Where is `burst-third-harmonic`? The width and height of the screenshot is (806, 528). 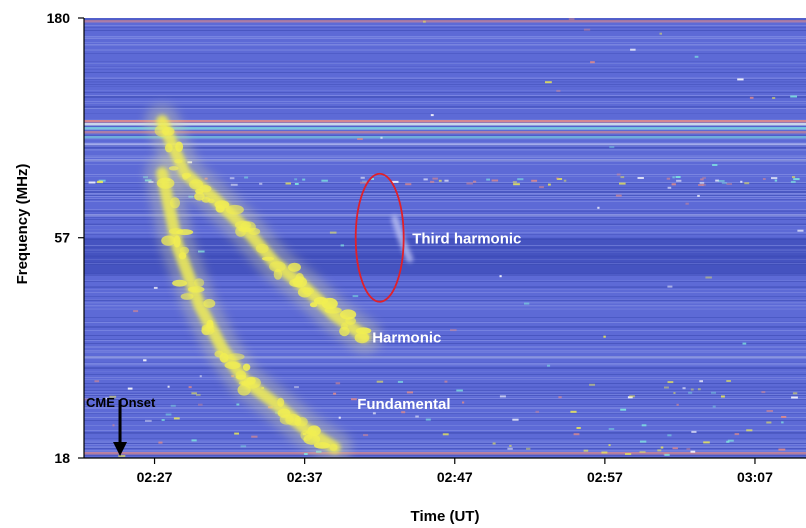 burst-third-harmonic is located at coordinates (402, 239).